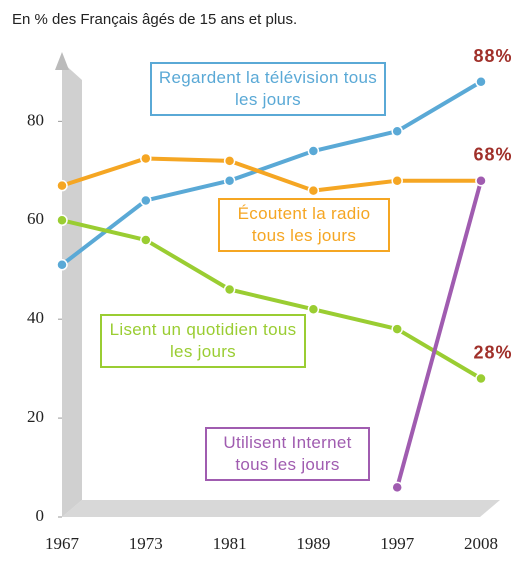  I want to click on x-tick-label: 1967, so click(62, 543).